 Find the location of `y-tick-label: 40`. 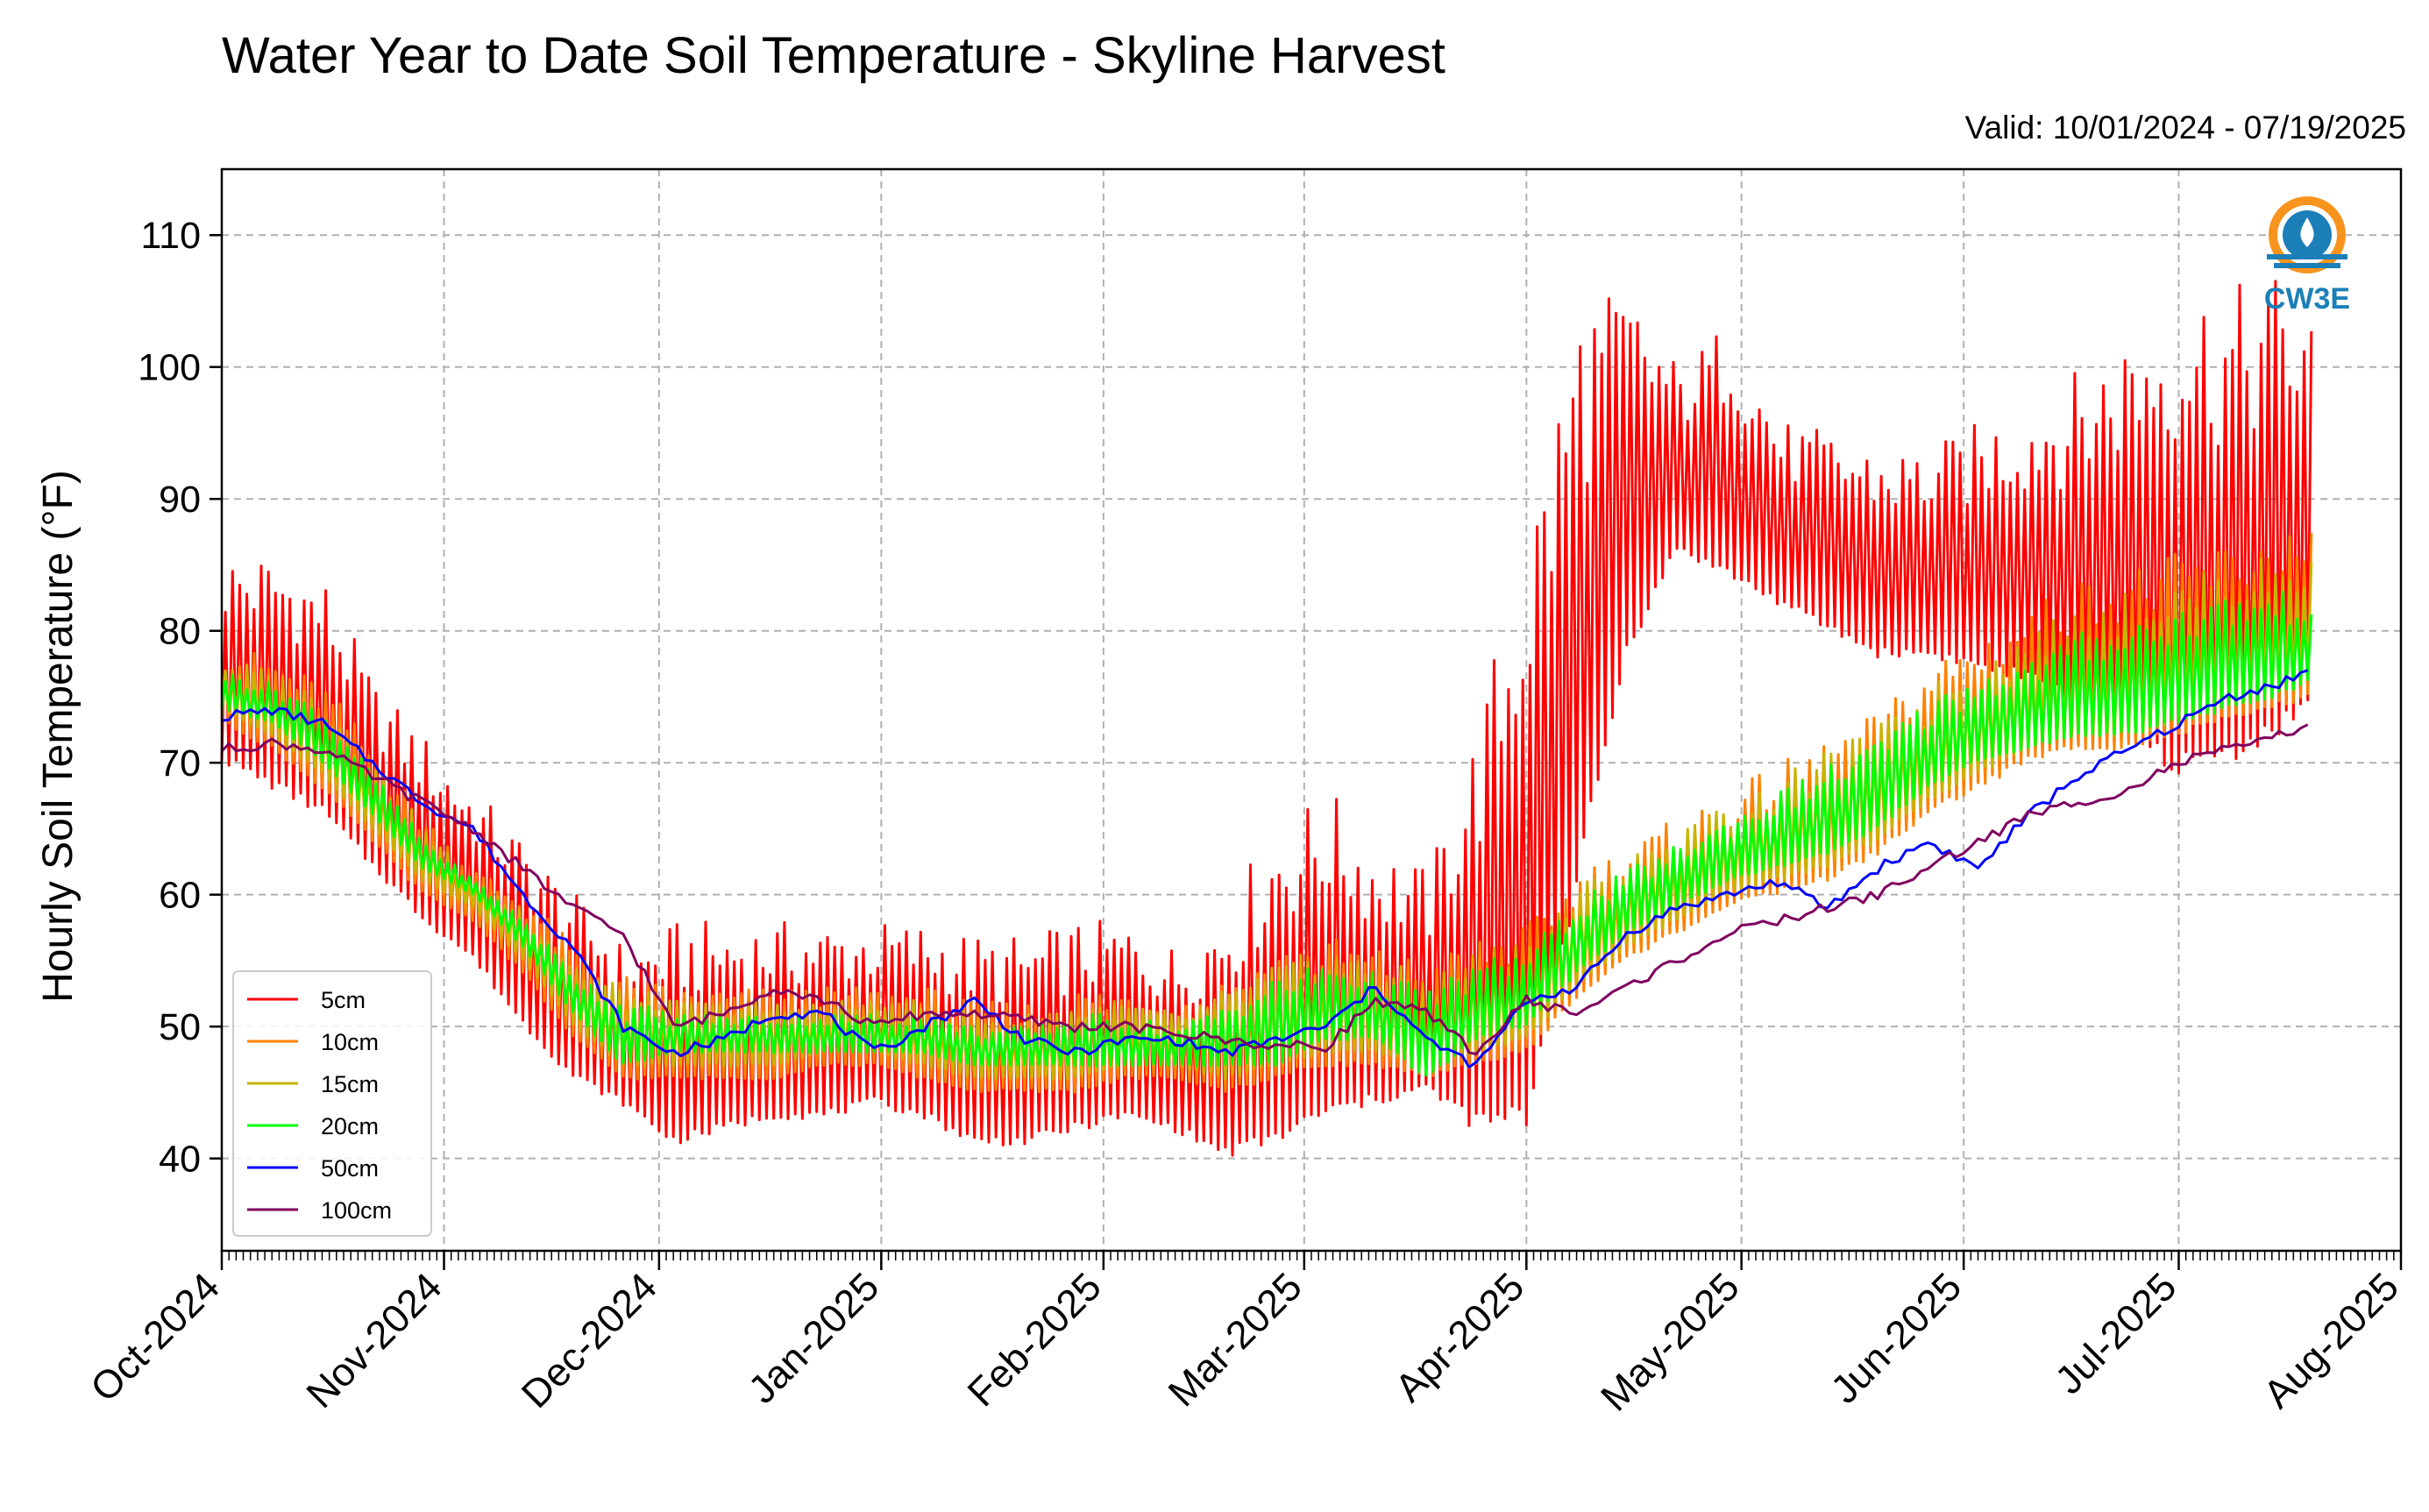

y-tick-label: 40 is located at coordinates (180, 1160).